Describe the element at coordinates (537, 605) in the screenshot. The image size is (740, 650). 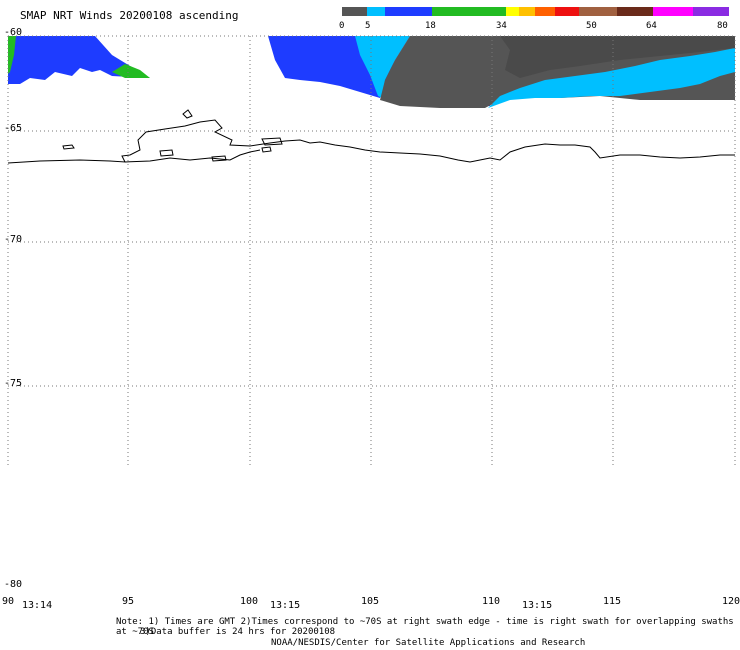
I see `time-label-3: 13:15` at that location.